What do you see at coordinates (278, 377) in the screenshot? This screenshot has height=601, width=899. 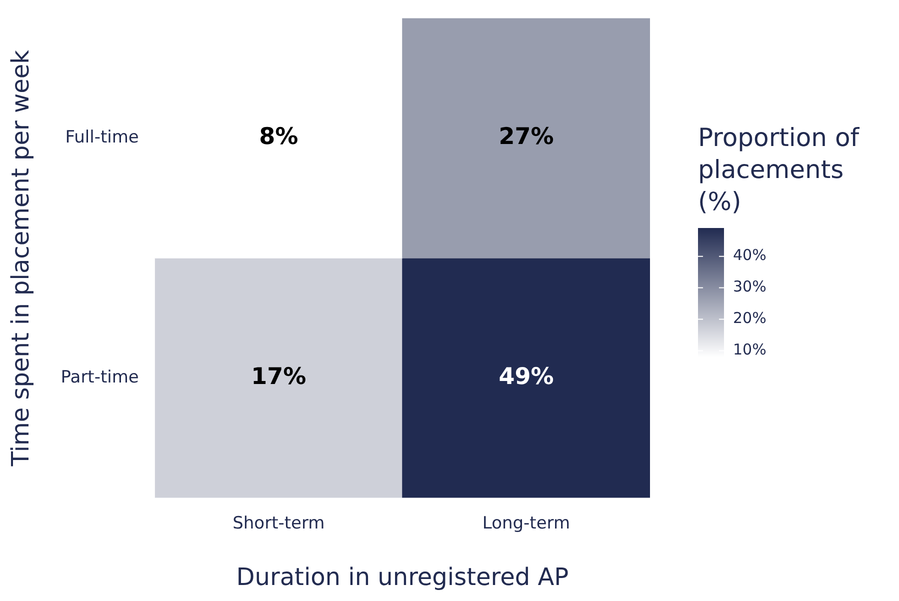 I see `data-label: 17%` at bounding box center [278, 377].